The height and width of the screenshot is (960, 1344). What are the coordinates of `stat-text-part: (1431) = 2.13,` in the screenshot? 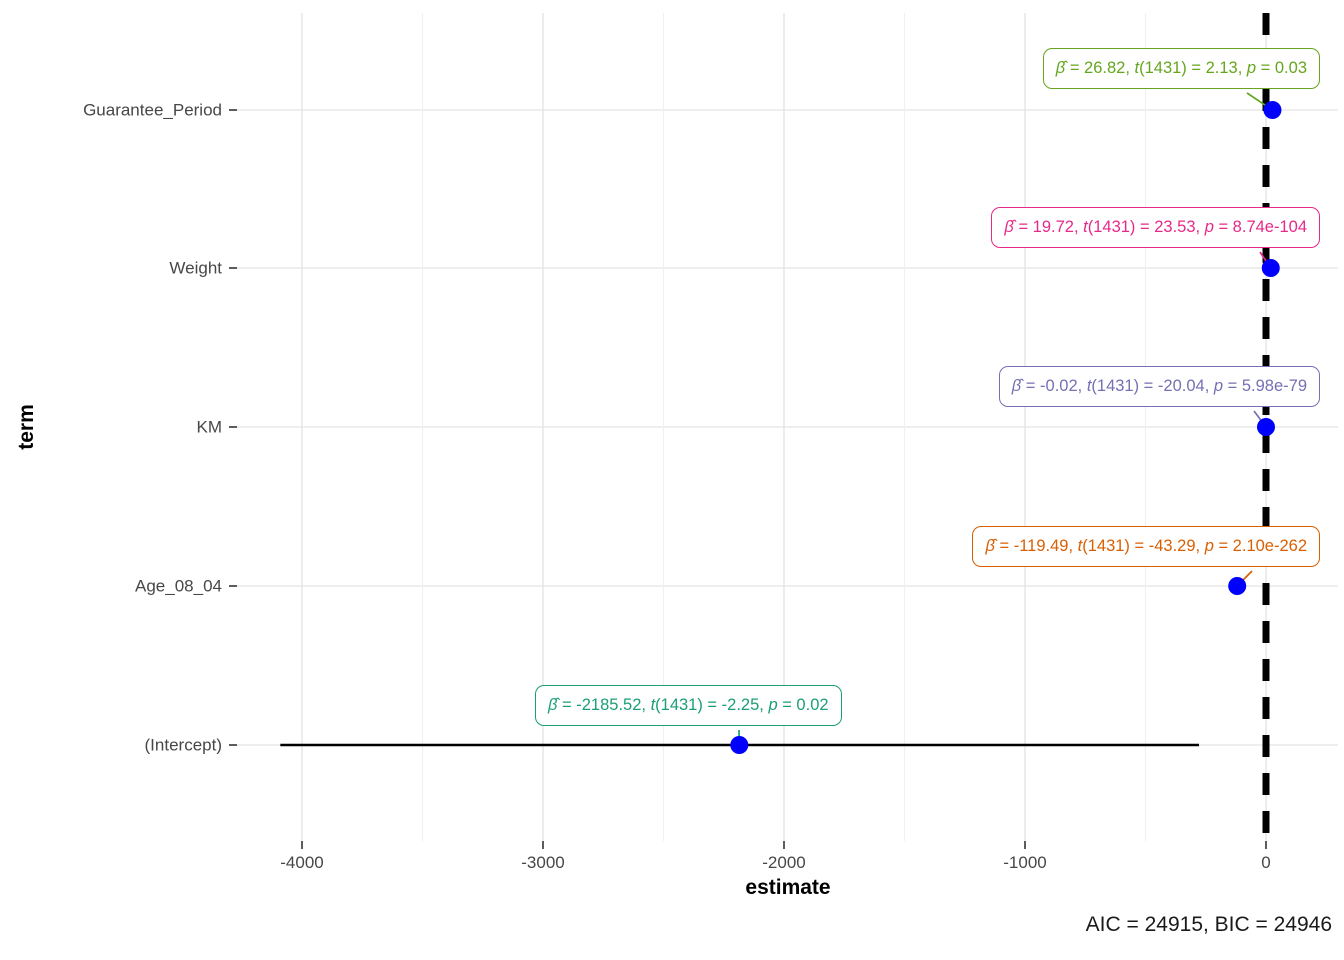 It's located at (1193, 68).